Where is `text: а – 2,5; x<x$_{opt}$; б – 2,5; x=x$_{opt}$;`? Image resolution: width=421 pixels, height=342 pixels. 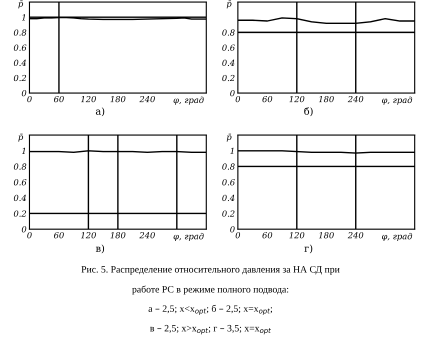 text: а – 2,5; x<x$_{opt}$; б – 2,5; x=x$_{opt}$; is located at coordinates (210, 309).